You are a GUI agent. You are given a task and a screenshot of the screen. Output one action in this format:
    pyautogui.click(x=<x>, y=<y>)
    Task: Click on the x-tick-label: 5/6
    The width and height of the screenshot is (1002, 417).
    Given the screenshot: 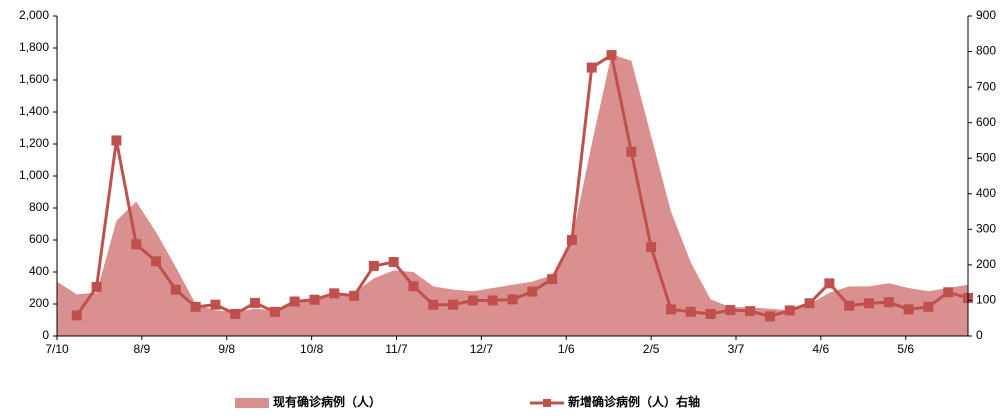 What is the action you would take?
    pyautogui.click(x=905, y=349)
    